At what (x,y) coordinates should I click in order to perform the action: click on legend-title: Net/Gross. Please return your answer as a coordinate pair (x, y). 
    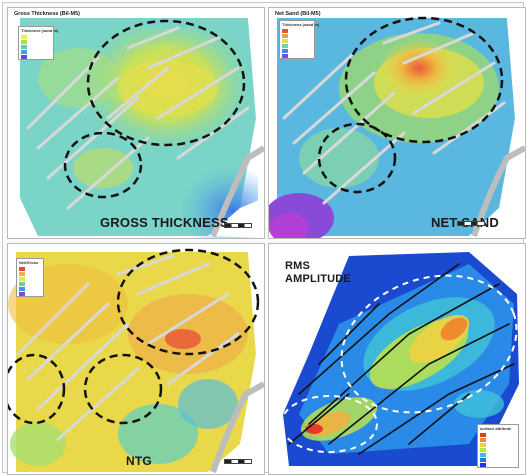
    Looking at the image, I should click on (29, 262).